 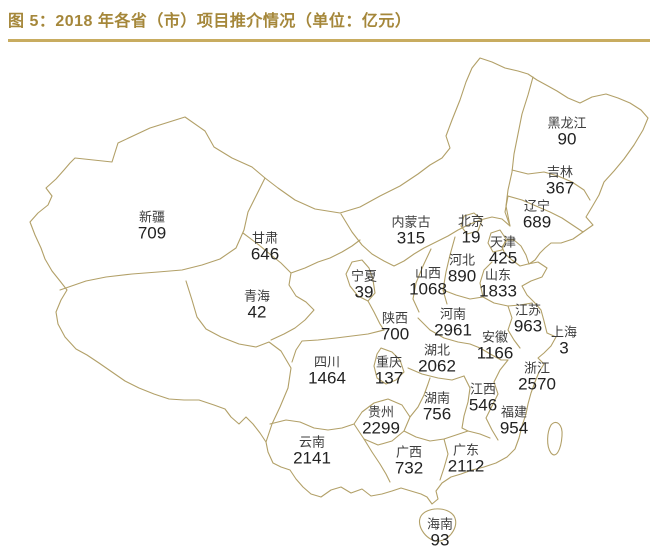 I want to click on border-liaoning-west, so click(x=507, y=211).